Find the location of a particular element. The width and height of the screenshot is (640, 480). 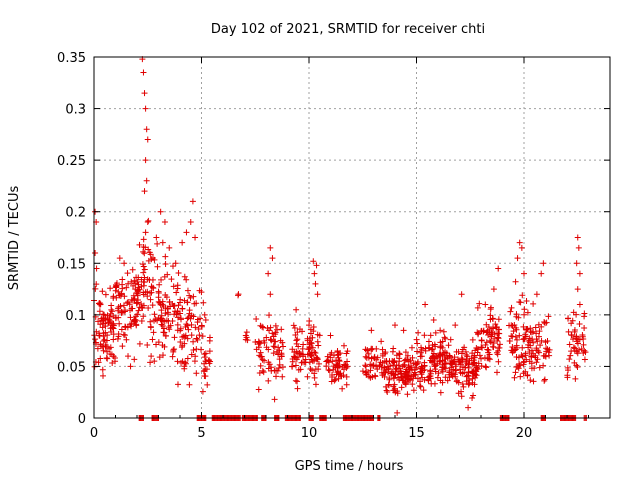

x-tick-label: 15 is located at coordinates (416, 433).